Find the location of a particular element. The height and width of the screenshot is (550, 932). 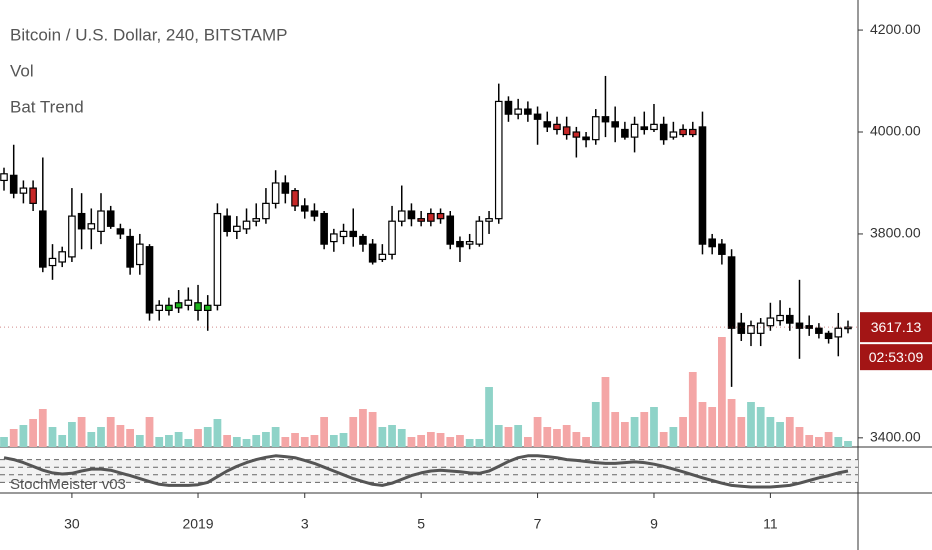

last-price-label: 3617.13 is located at coordinates (896, 327).